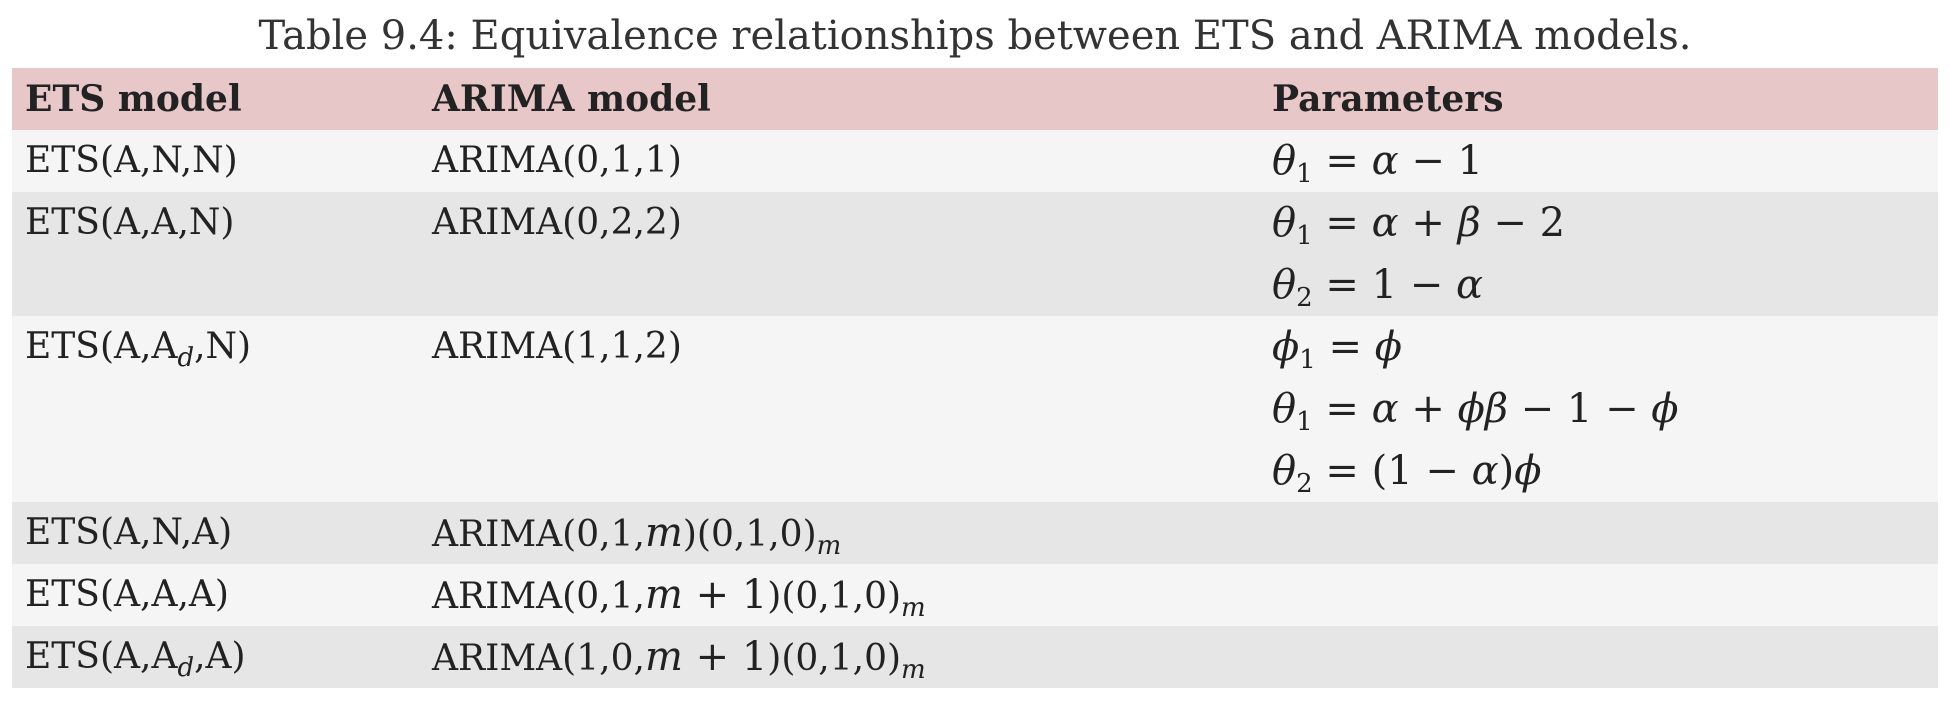 This screenshot has height=707, width=1950. I want to click on arima-model-text: ARIMA(1,1,2), so click(557, 346).